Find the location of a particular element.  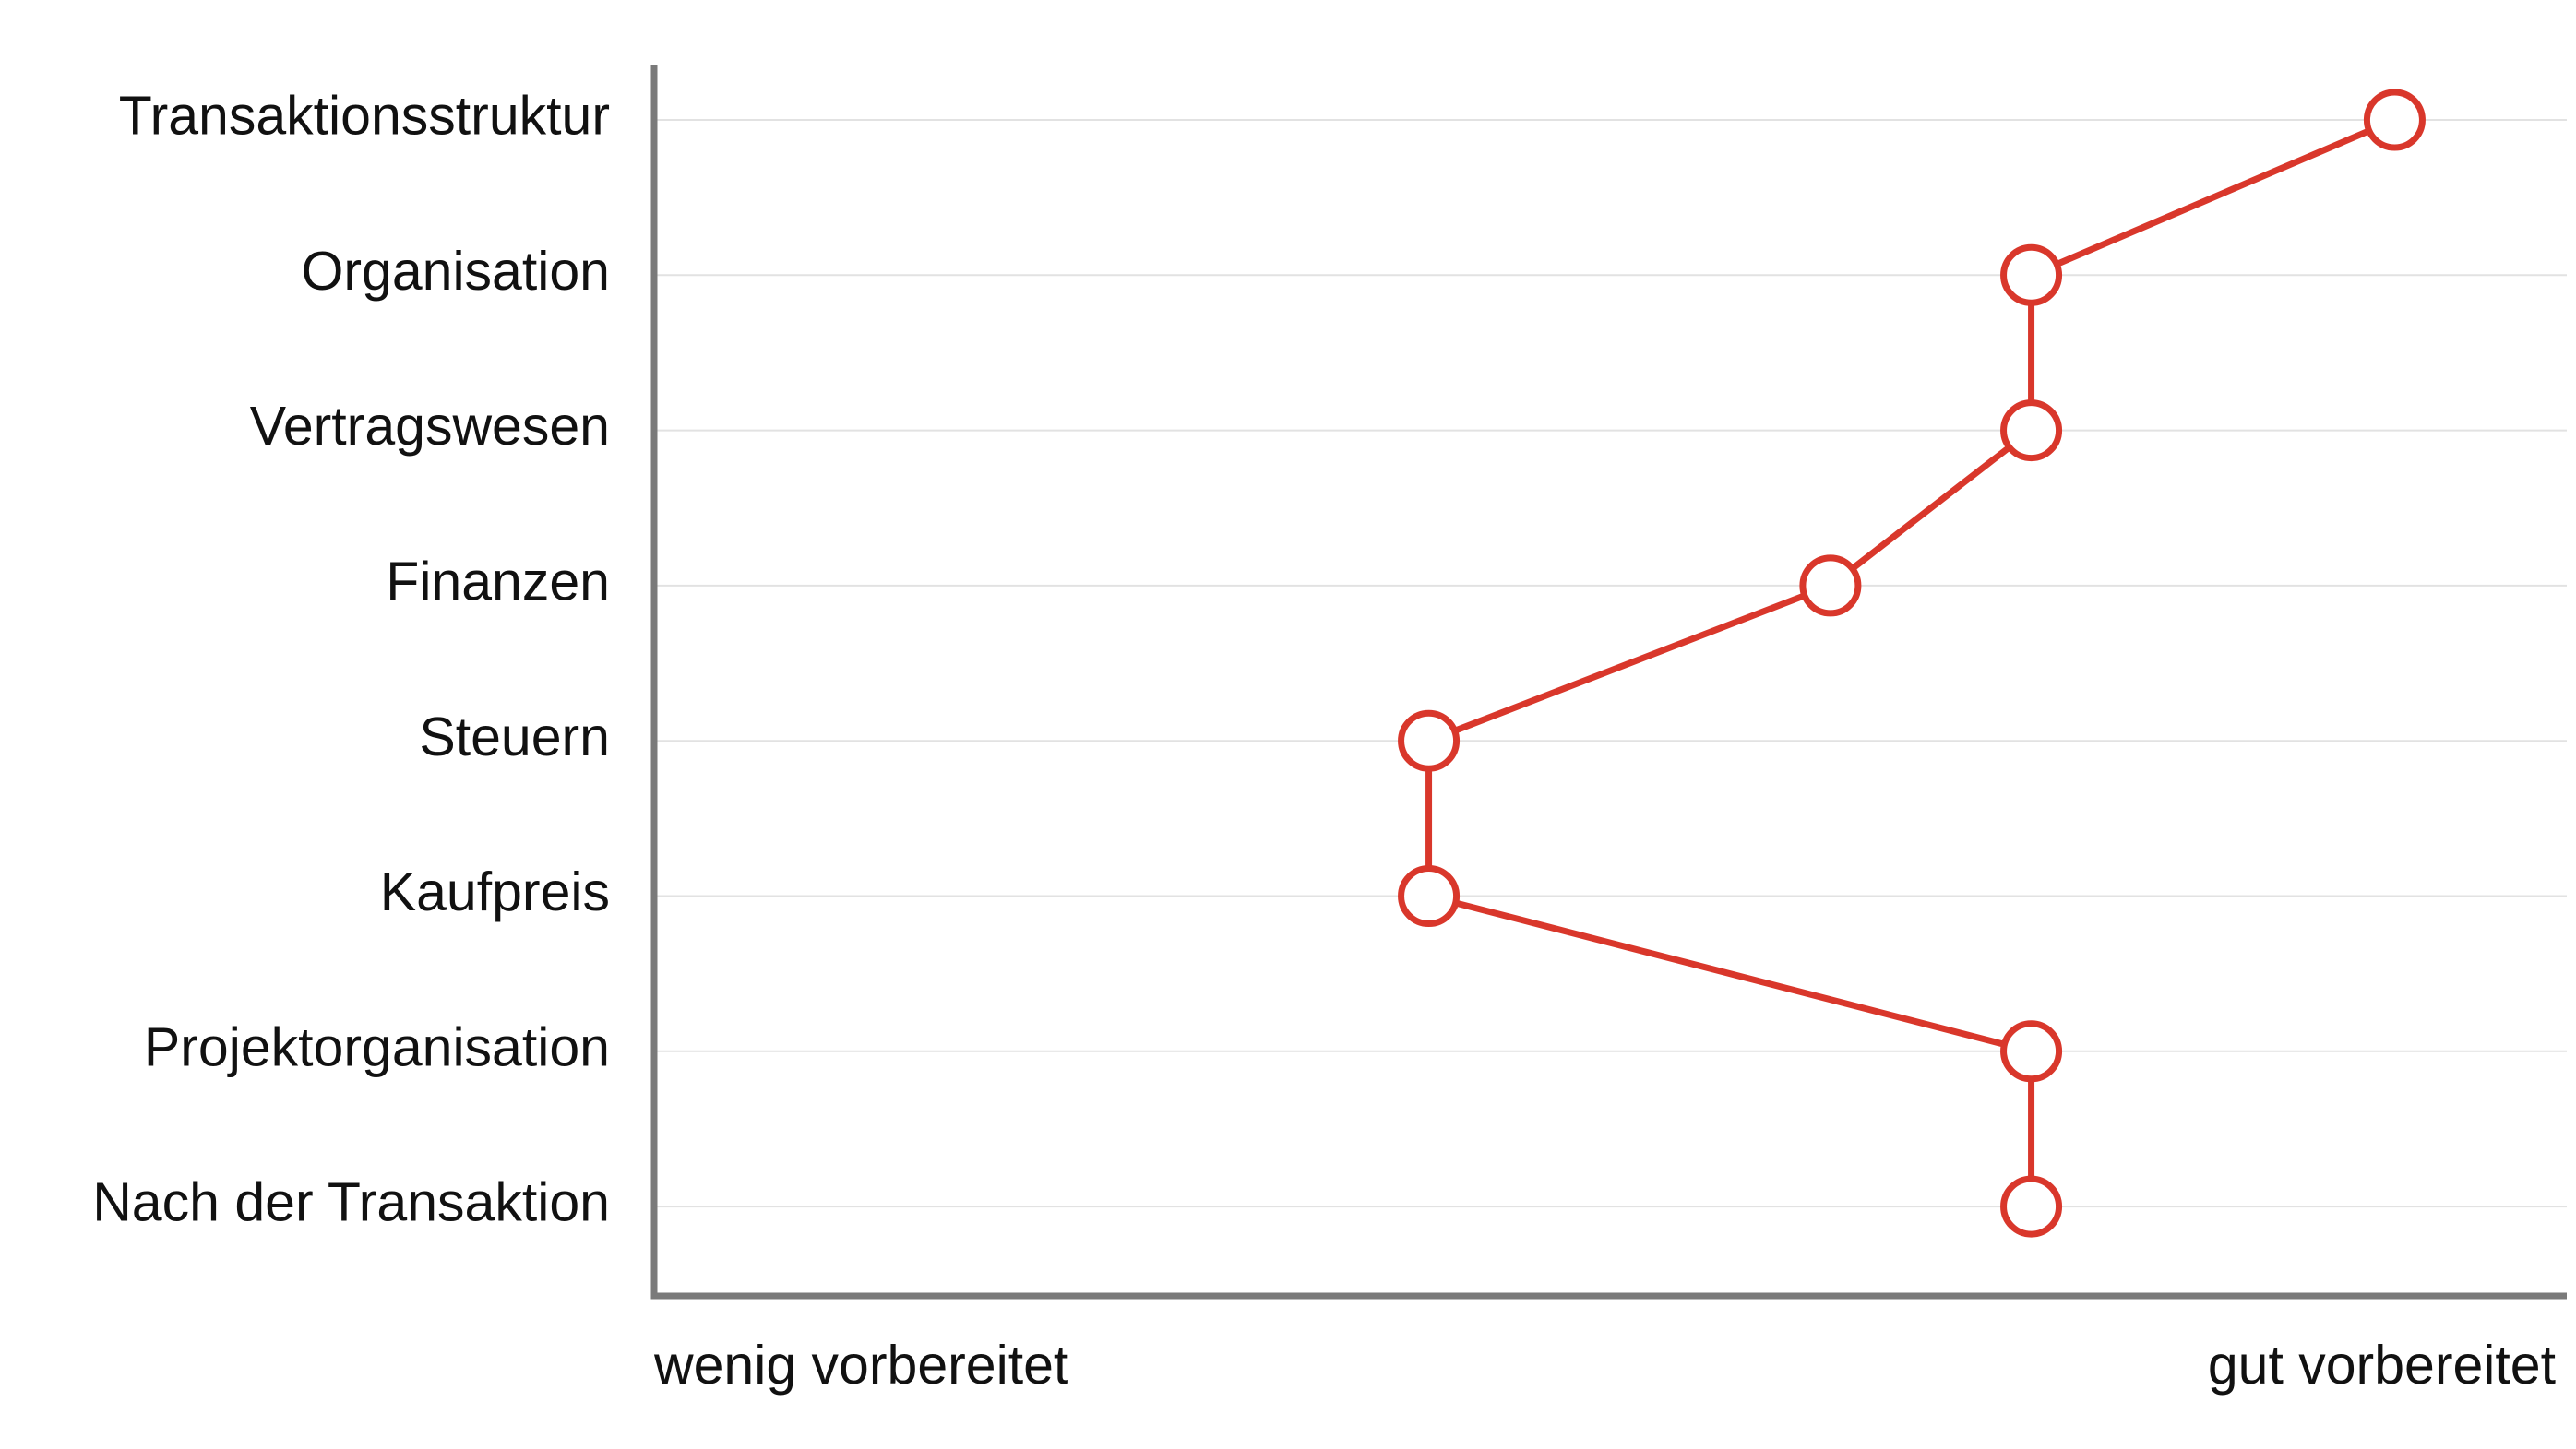

x-axis-min-label: wenig vorbereitet is located at coordinates (860, 1365).